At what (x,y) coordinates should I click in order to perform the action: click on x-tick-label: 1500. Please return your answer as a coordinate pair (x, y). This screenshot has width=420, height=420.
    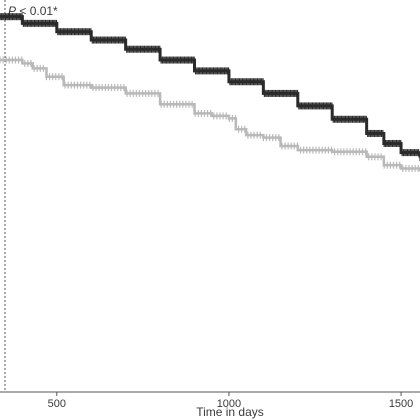
    Looking at the image, I should click on (401, 404).